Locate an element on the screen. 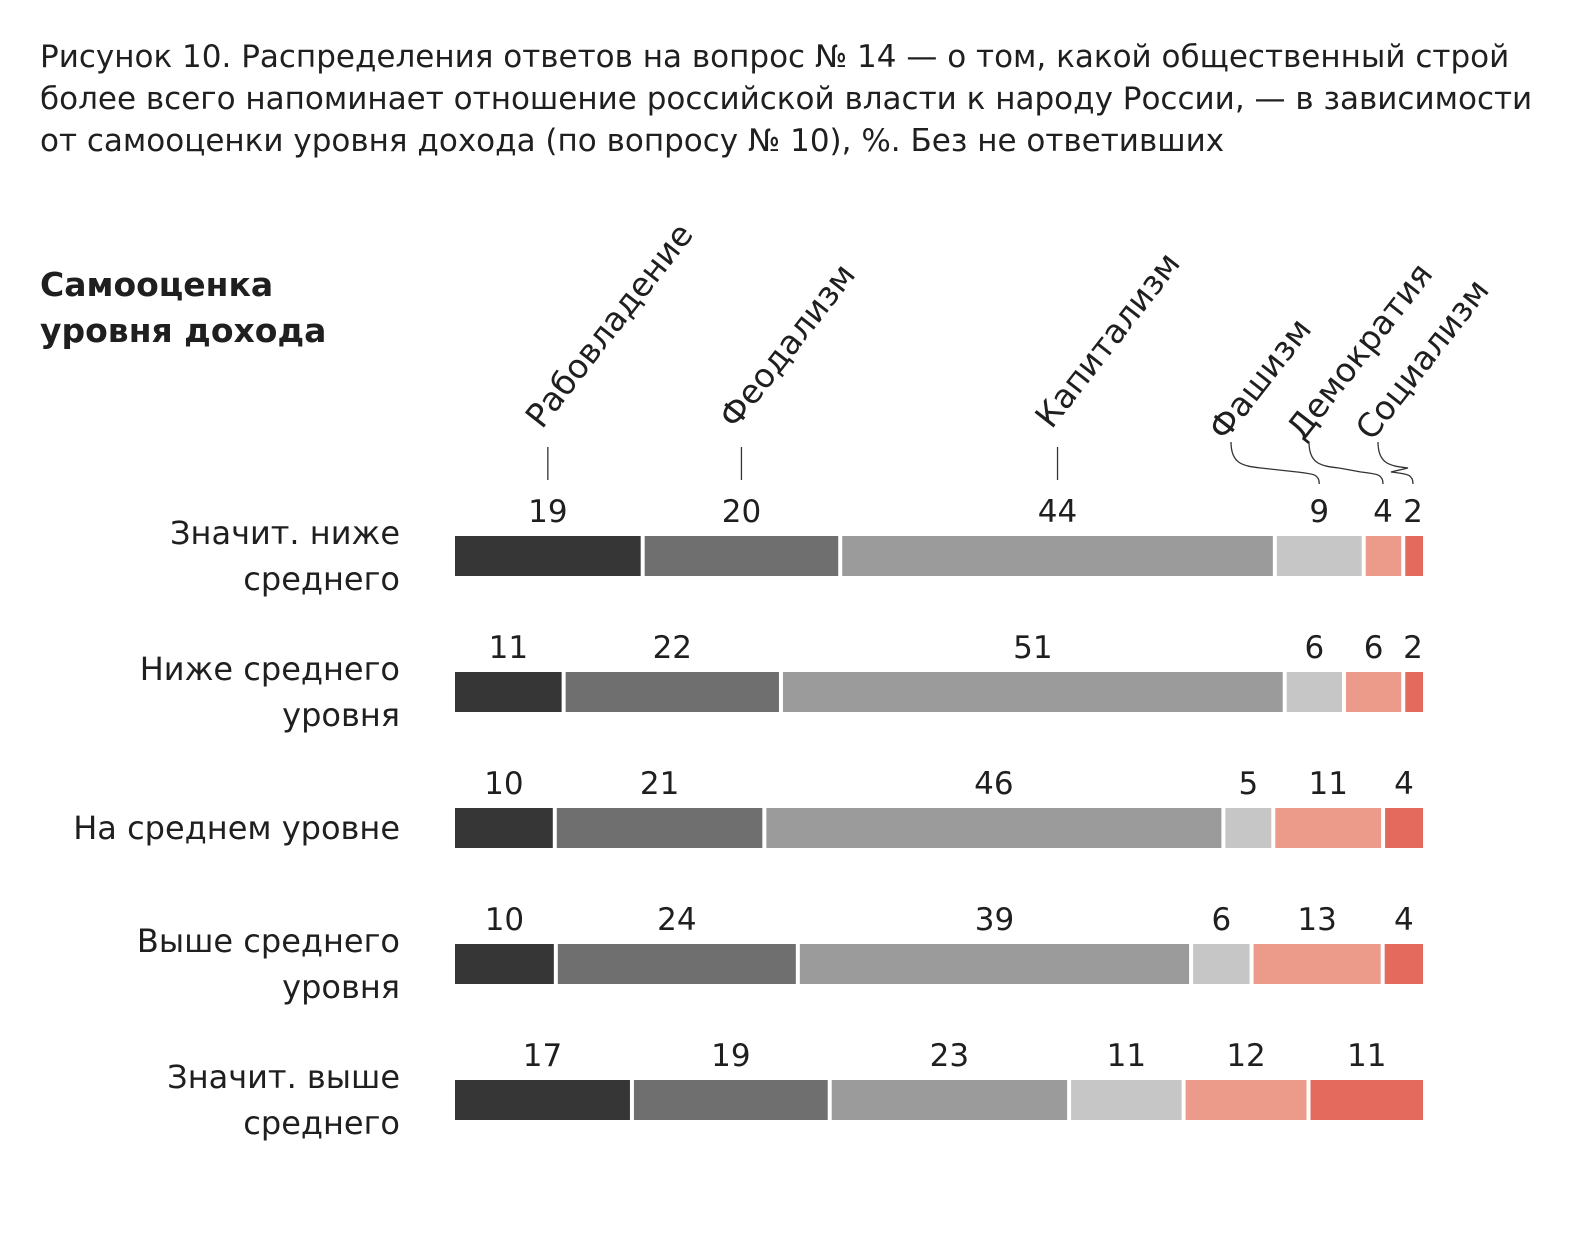  bar-row: Выше среднего уровня 10 24 39 6 13 4 is located at coordinates (780, 954).